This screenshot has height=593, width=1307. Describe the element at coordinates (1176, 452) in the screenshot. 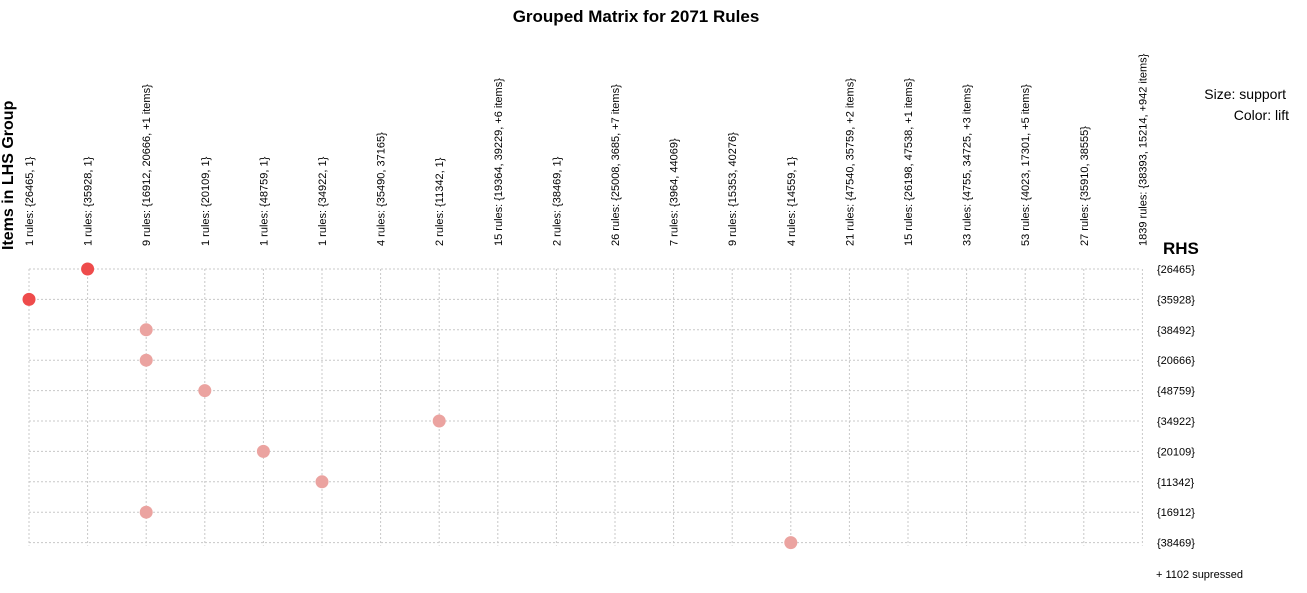

I see `rhs-item-label: {20109}` at that location.